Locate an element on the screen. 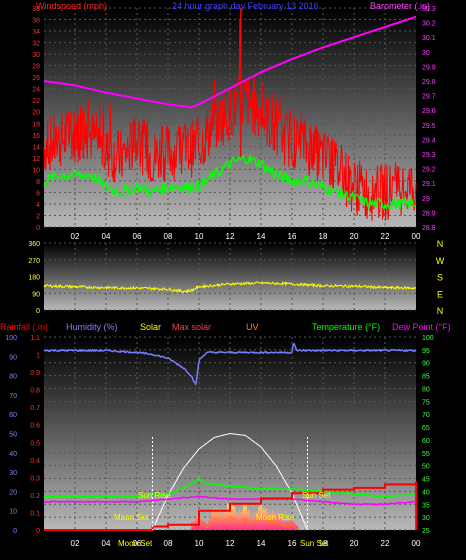 This screenshot has height=560, width=466. direction-y-tick: 270 is located at coordinates (34, 261).